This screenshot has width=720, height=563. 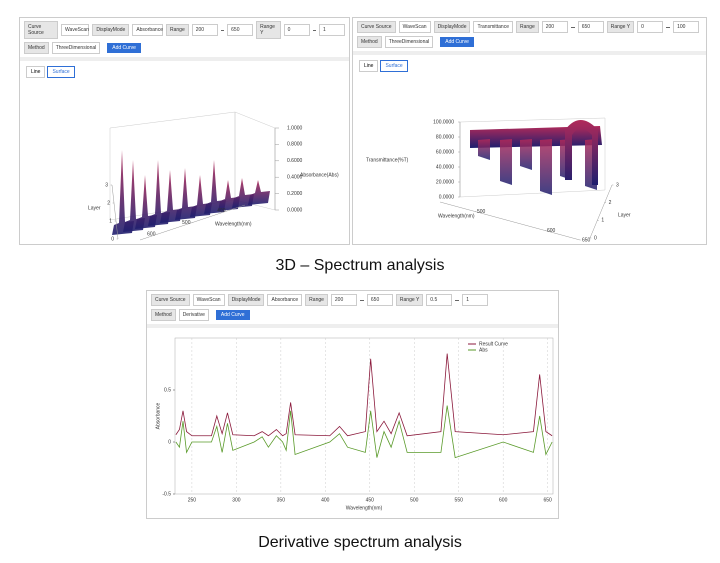 I want to click on surface-curtain, so click(x=546, y=167).